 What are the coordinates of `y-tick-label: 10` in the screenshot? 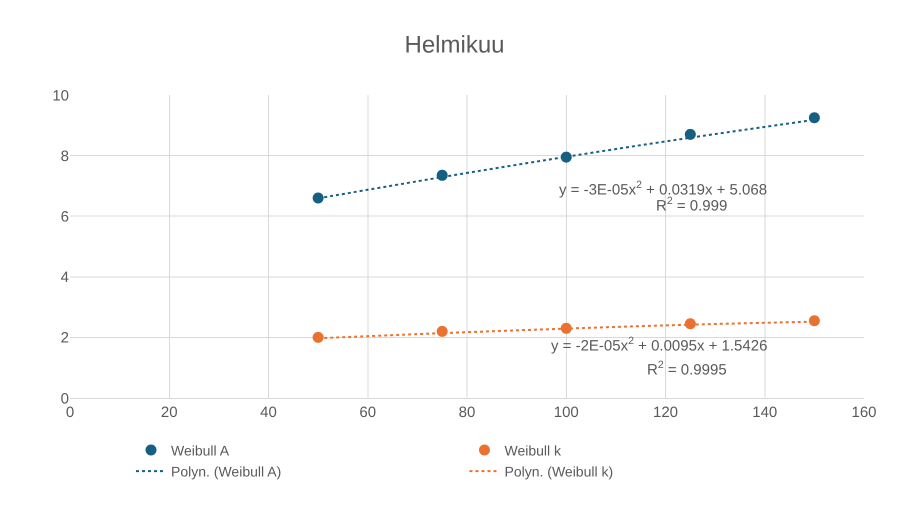 It's located at (60, 95).